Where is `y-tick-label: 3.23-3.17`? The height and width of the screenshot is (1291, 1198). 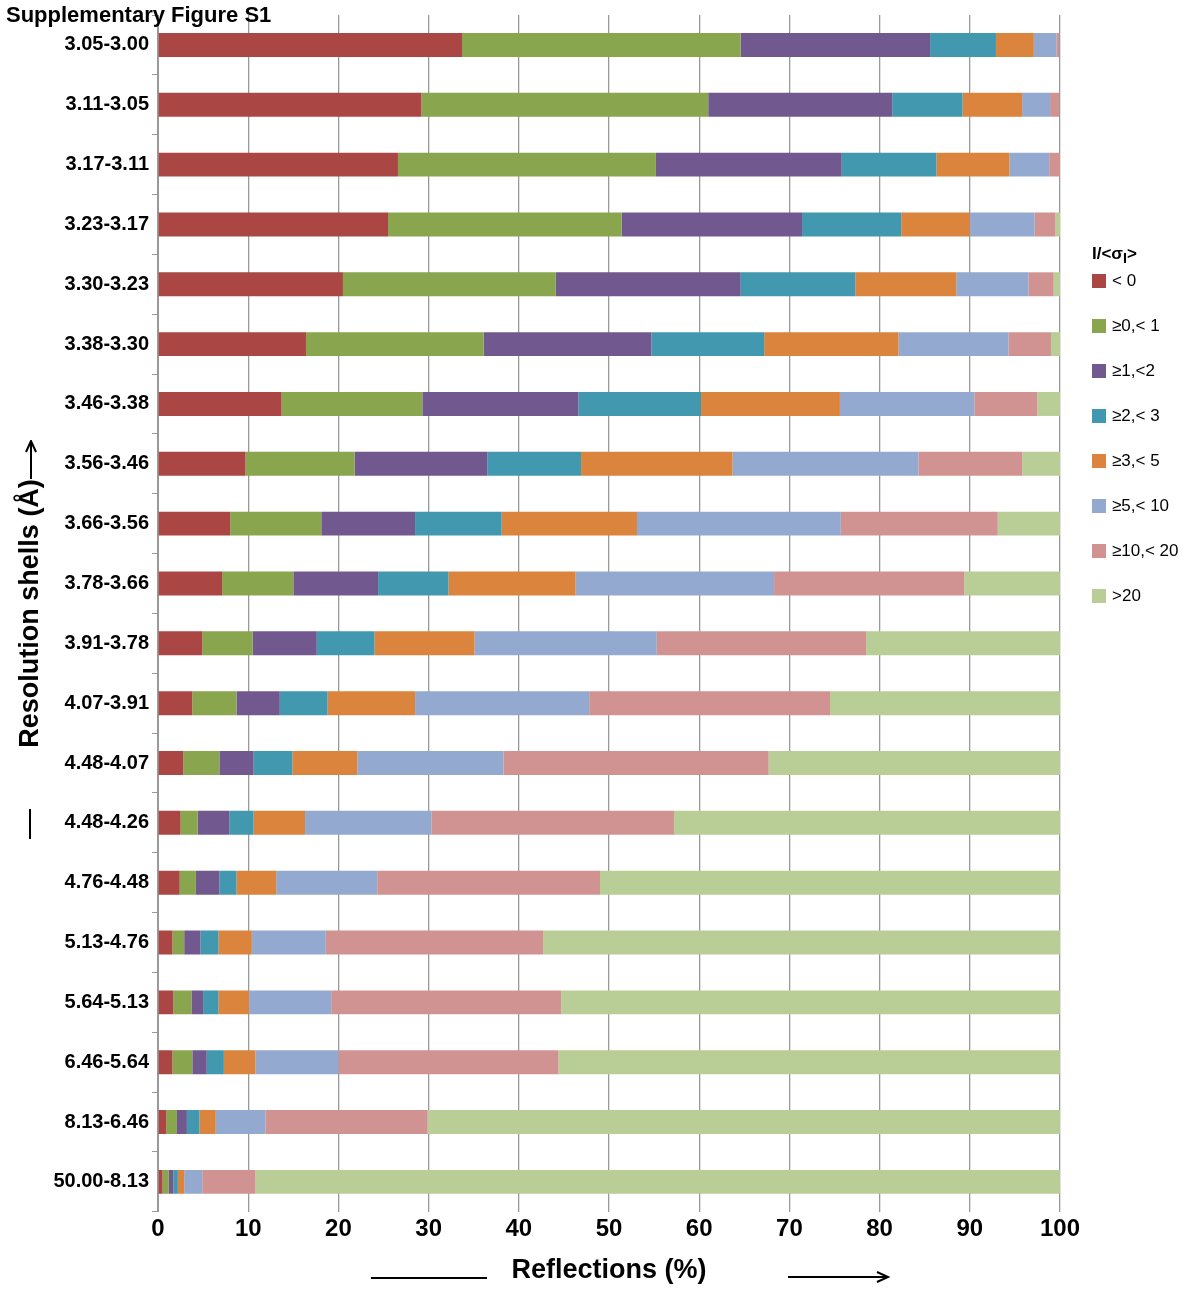 y-tick-label: 3.23-3.17 is located at coordinates (107, 222).